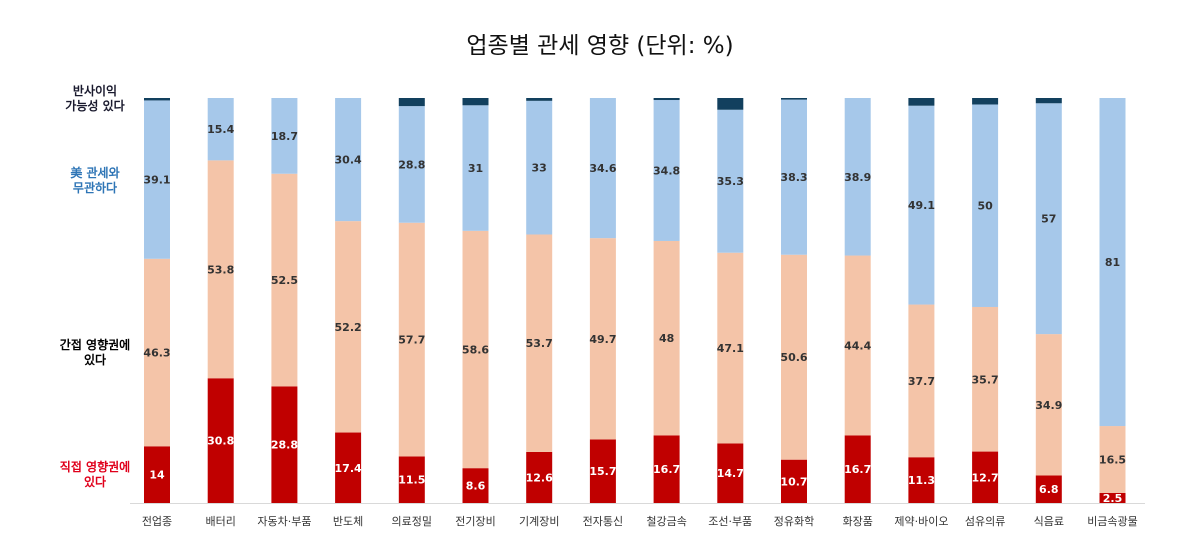 This screenshot has width=1200, height=551. Describe the element at coordinates (95, 98) in the screenshot. I see `legend-label-reflex-benefit: 반사이익 가능성 있다` at that location.